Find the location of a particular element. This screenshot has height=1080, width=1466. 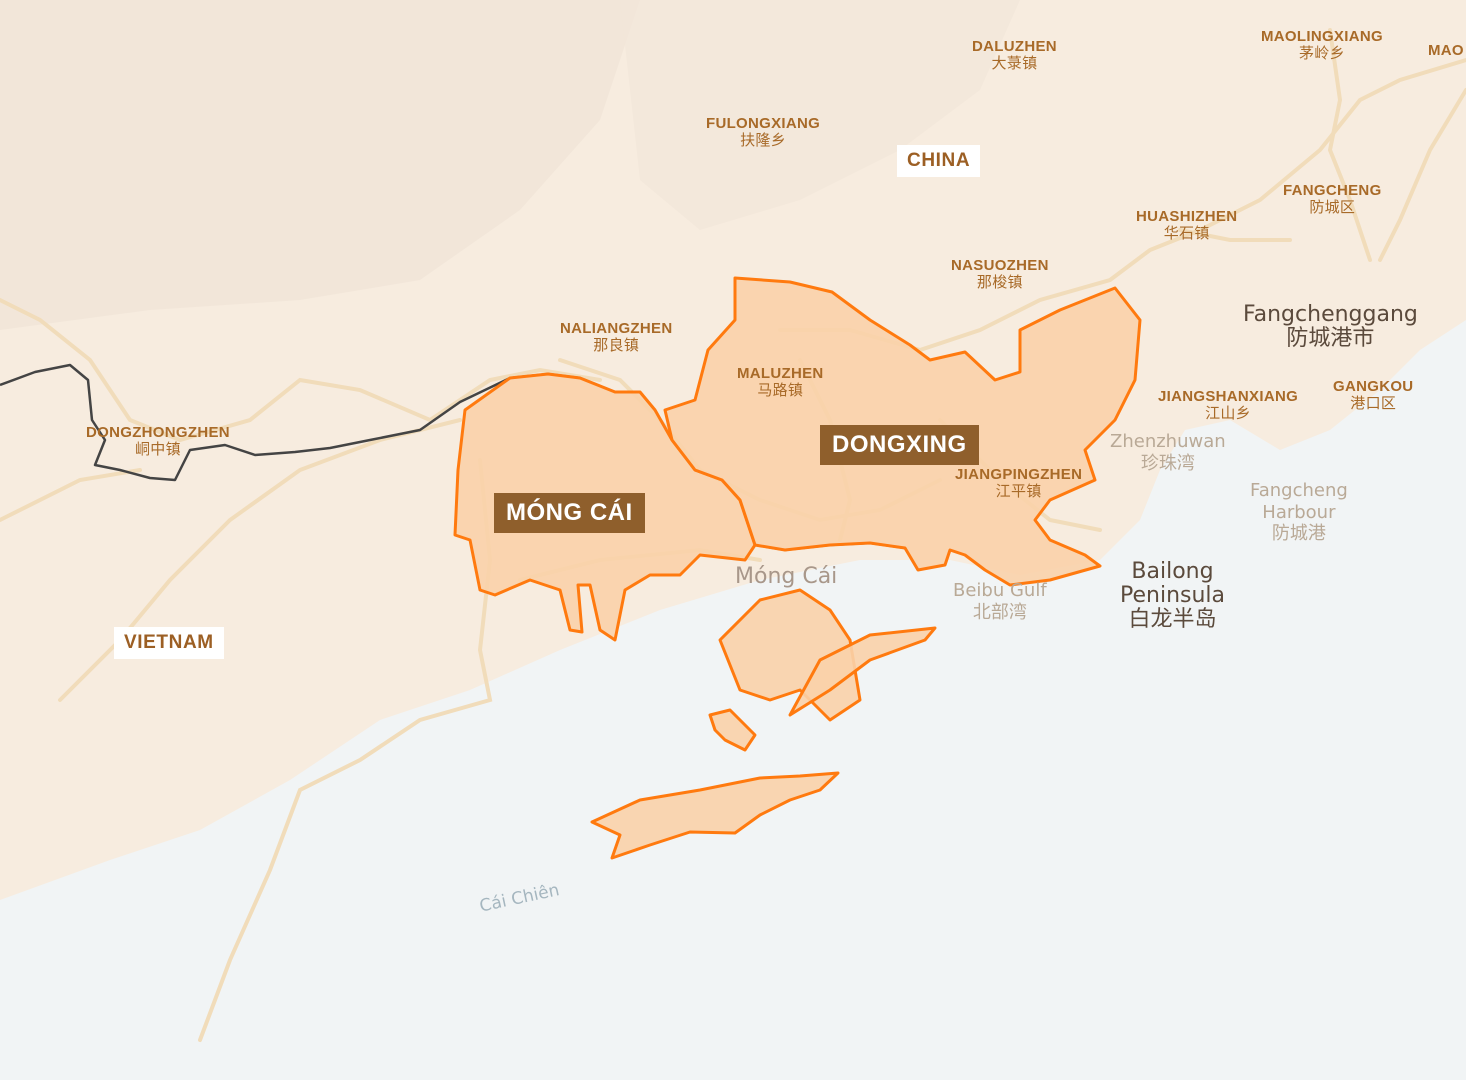

place-name: DALUZHEN is located at coordinates (1014, 46).